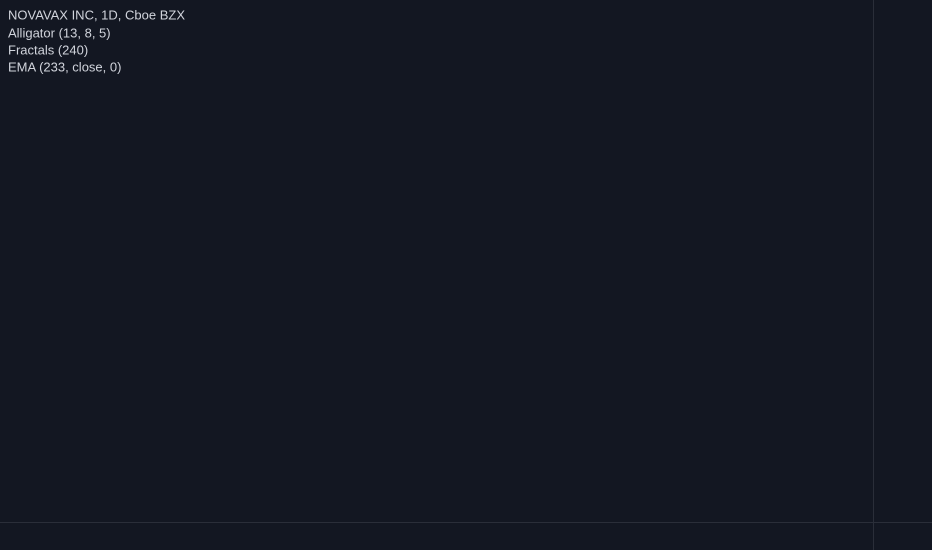 This screenshot has height=550, width=932. Describe the element at coordinates (64, 66) in the screenshot. I see `indicator-label: EMA (233, close, 0)` at that location.